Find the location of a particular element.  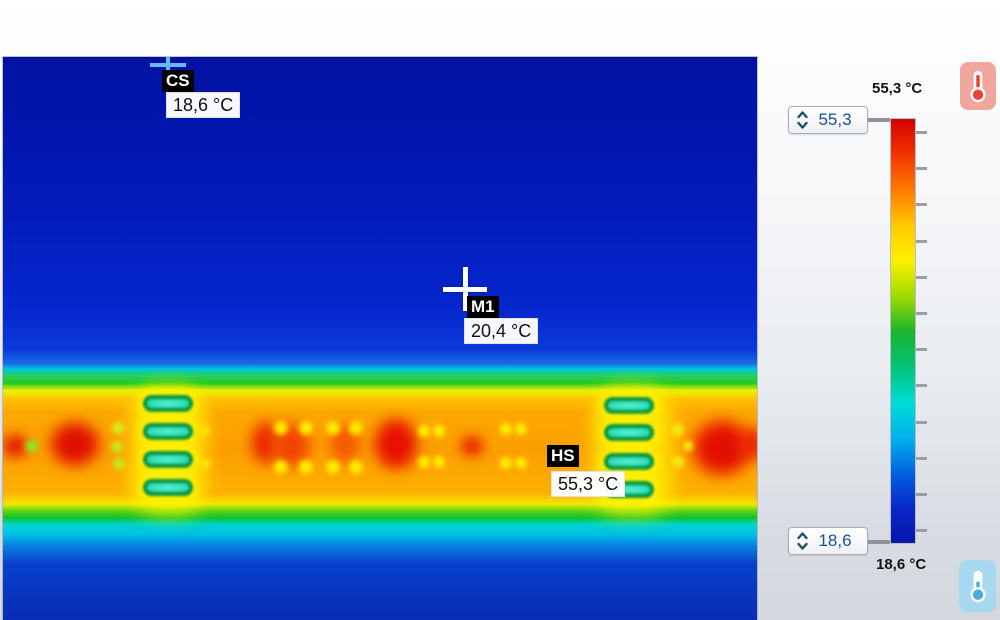

scale-min-spinner: 18,6 is located at coordinates (828, 541).